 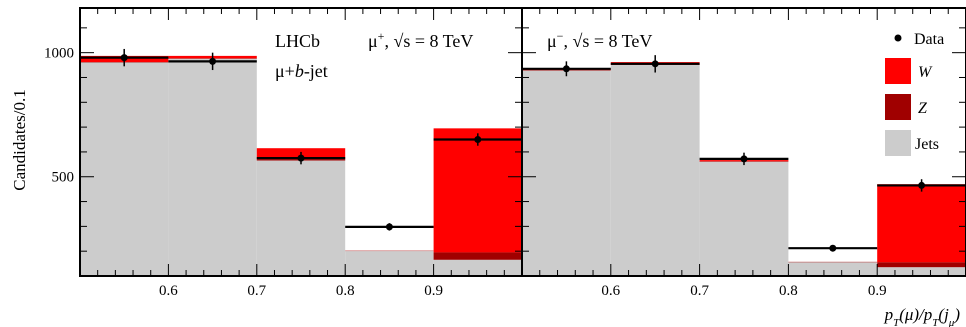 I want to click on annotation-lhcb: LHCb, so click(x=297, y=41).